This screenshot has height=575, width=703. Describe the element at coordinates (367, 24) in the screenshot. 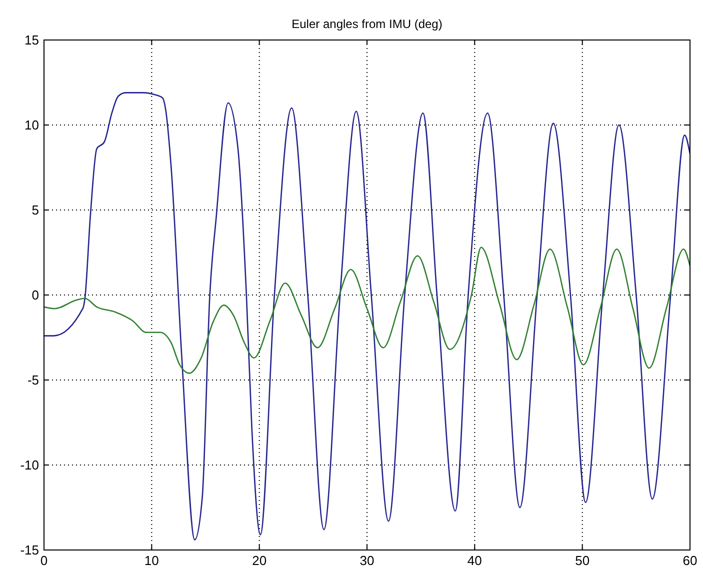

I see `chart-title: Euler angles from IMU (deg)` at that location.